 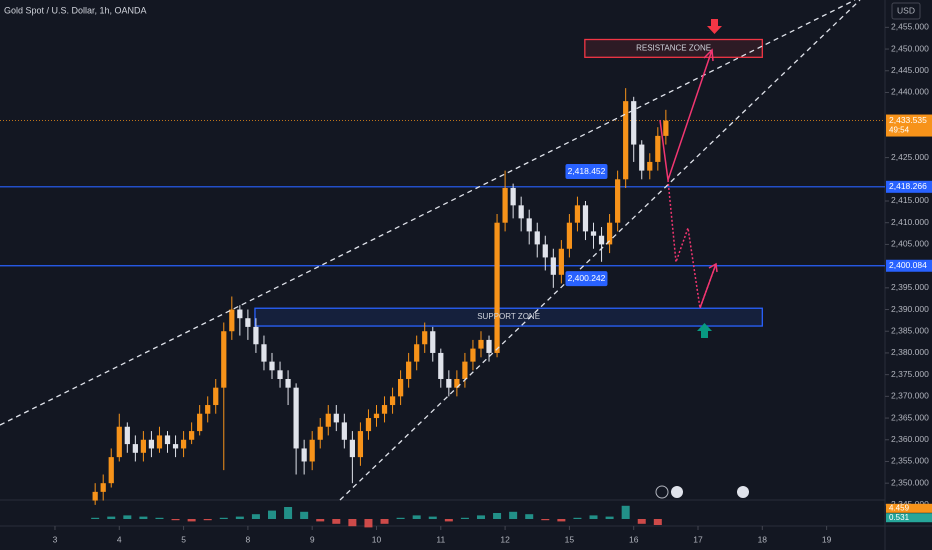 I want to click on last-price-label: 2,433.535, so click(x=908, y=120).